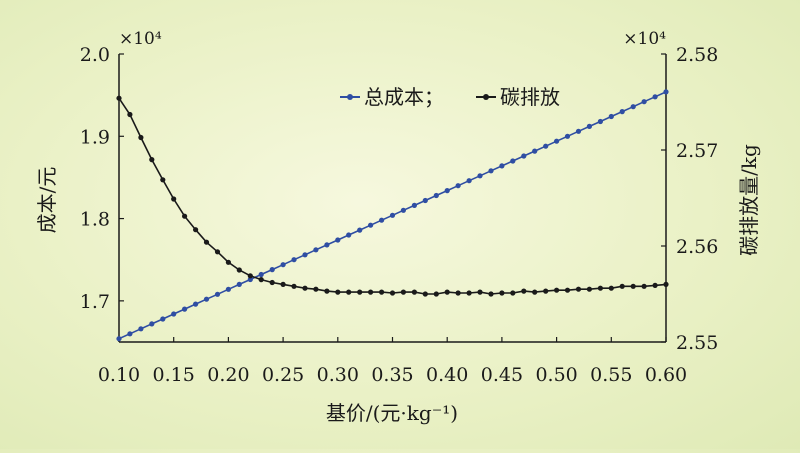 The height and width of the screenshot is (453, 800). Describe the element at coordinates (404, 97) in the screenshot. I see `legend-total-cost-label: 总成本；` at that location.